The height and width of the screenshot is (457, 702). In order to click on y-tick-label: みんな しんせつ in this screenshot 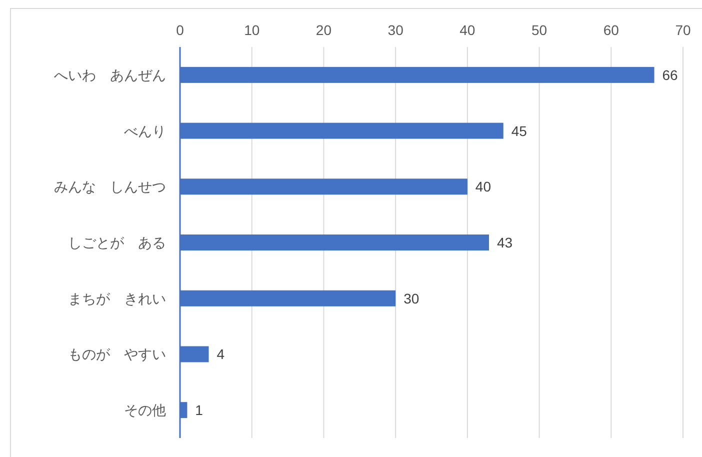, I will do `click(110, 186)`.